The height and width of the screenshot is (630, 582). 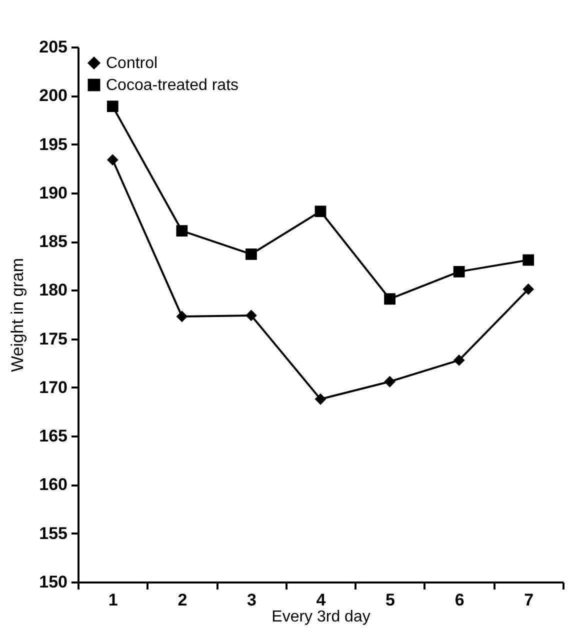 I want to click on y-tick-label: 150, so click(x=53, y=582).